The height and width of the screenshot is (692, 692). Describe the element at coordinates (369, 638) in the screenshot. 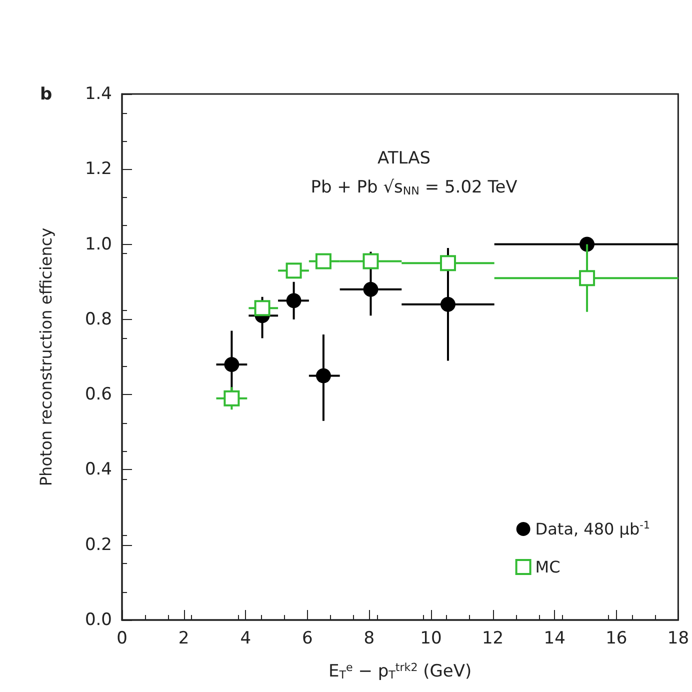

I see `x-tick-label: 8` at that location.